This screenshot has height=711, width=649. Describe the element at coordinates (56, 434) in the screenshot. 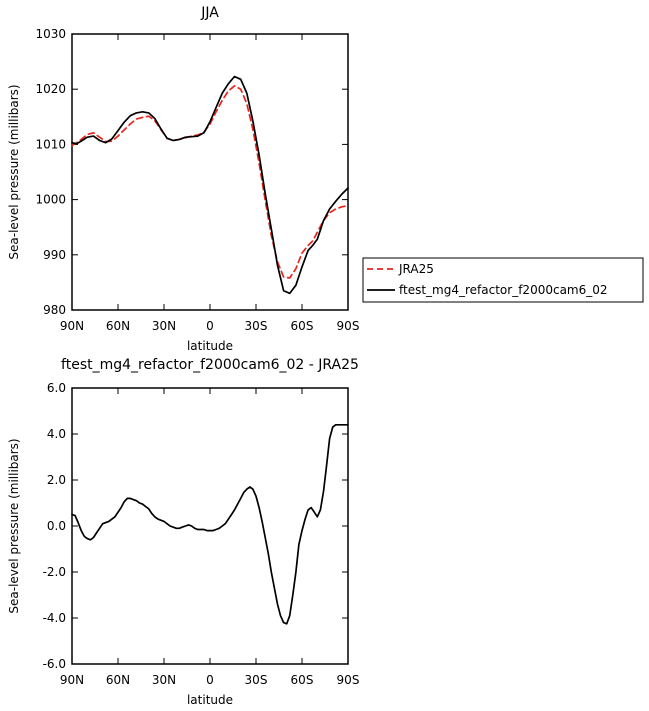

I see `bottom-y-tick-label: 4.0` at that location.